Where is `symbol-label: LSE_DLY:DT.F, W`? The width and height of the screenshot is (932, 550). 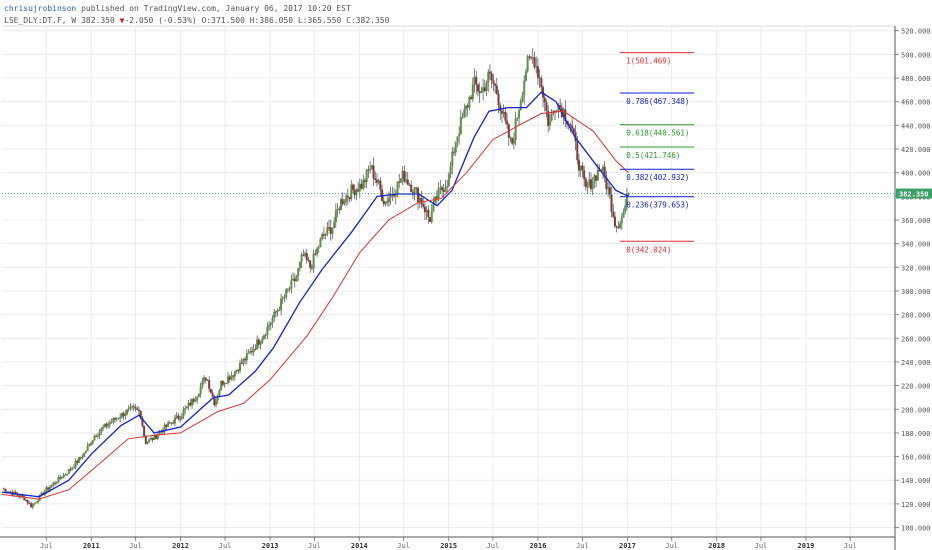 symbol-label: LSE_DLY:DT.F, W is located at coordinates (40, 20).